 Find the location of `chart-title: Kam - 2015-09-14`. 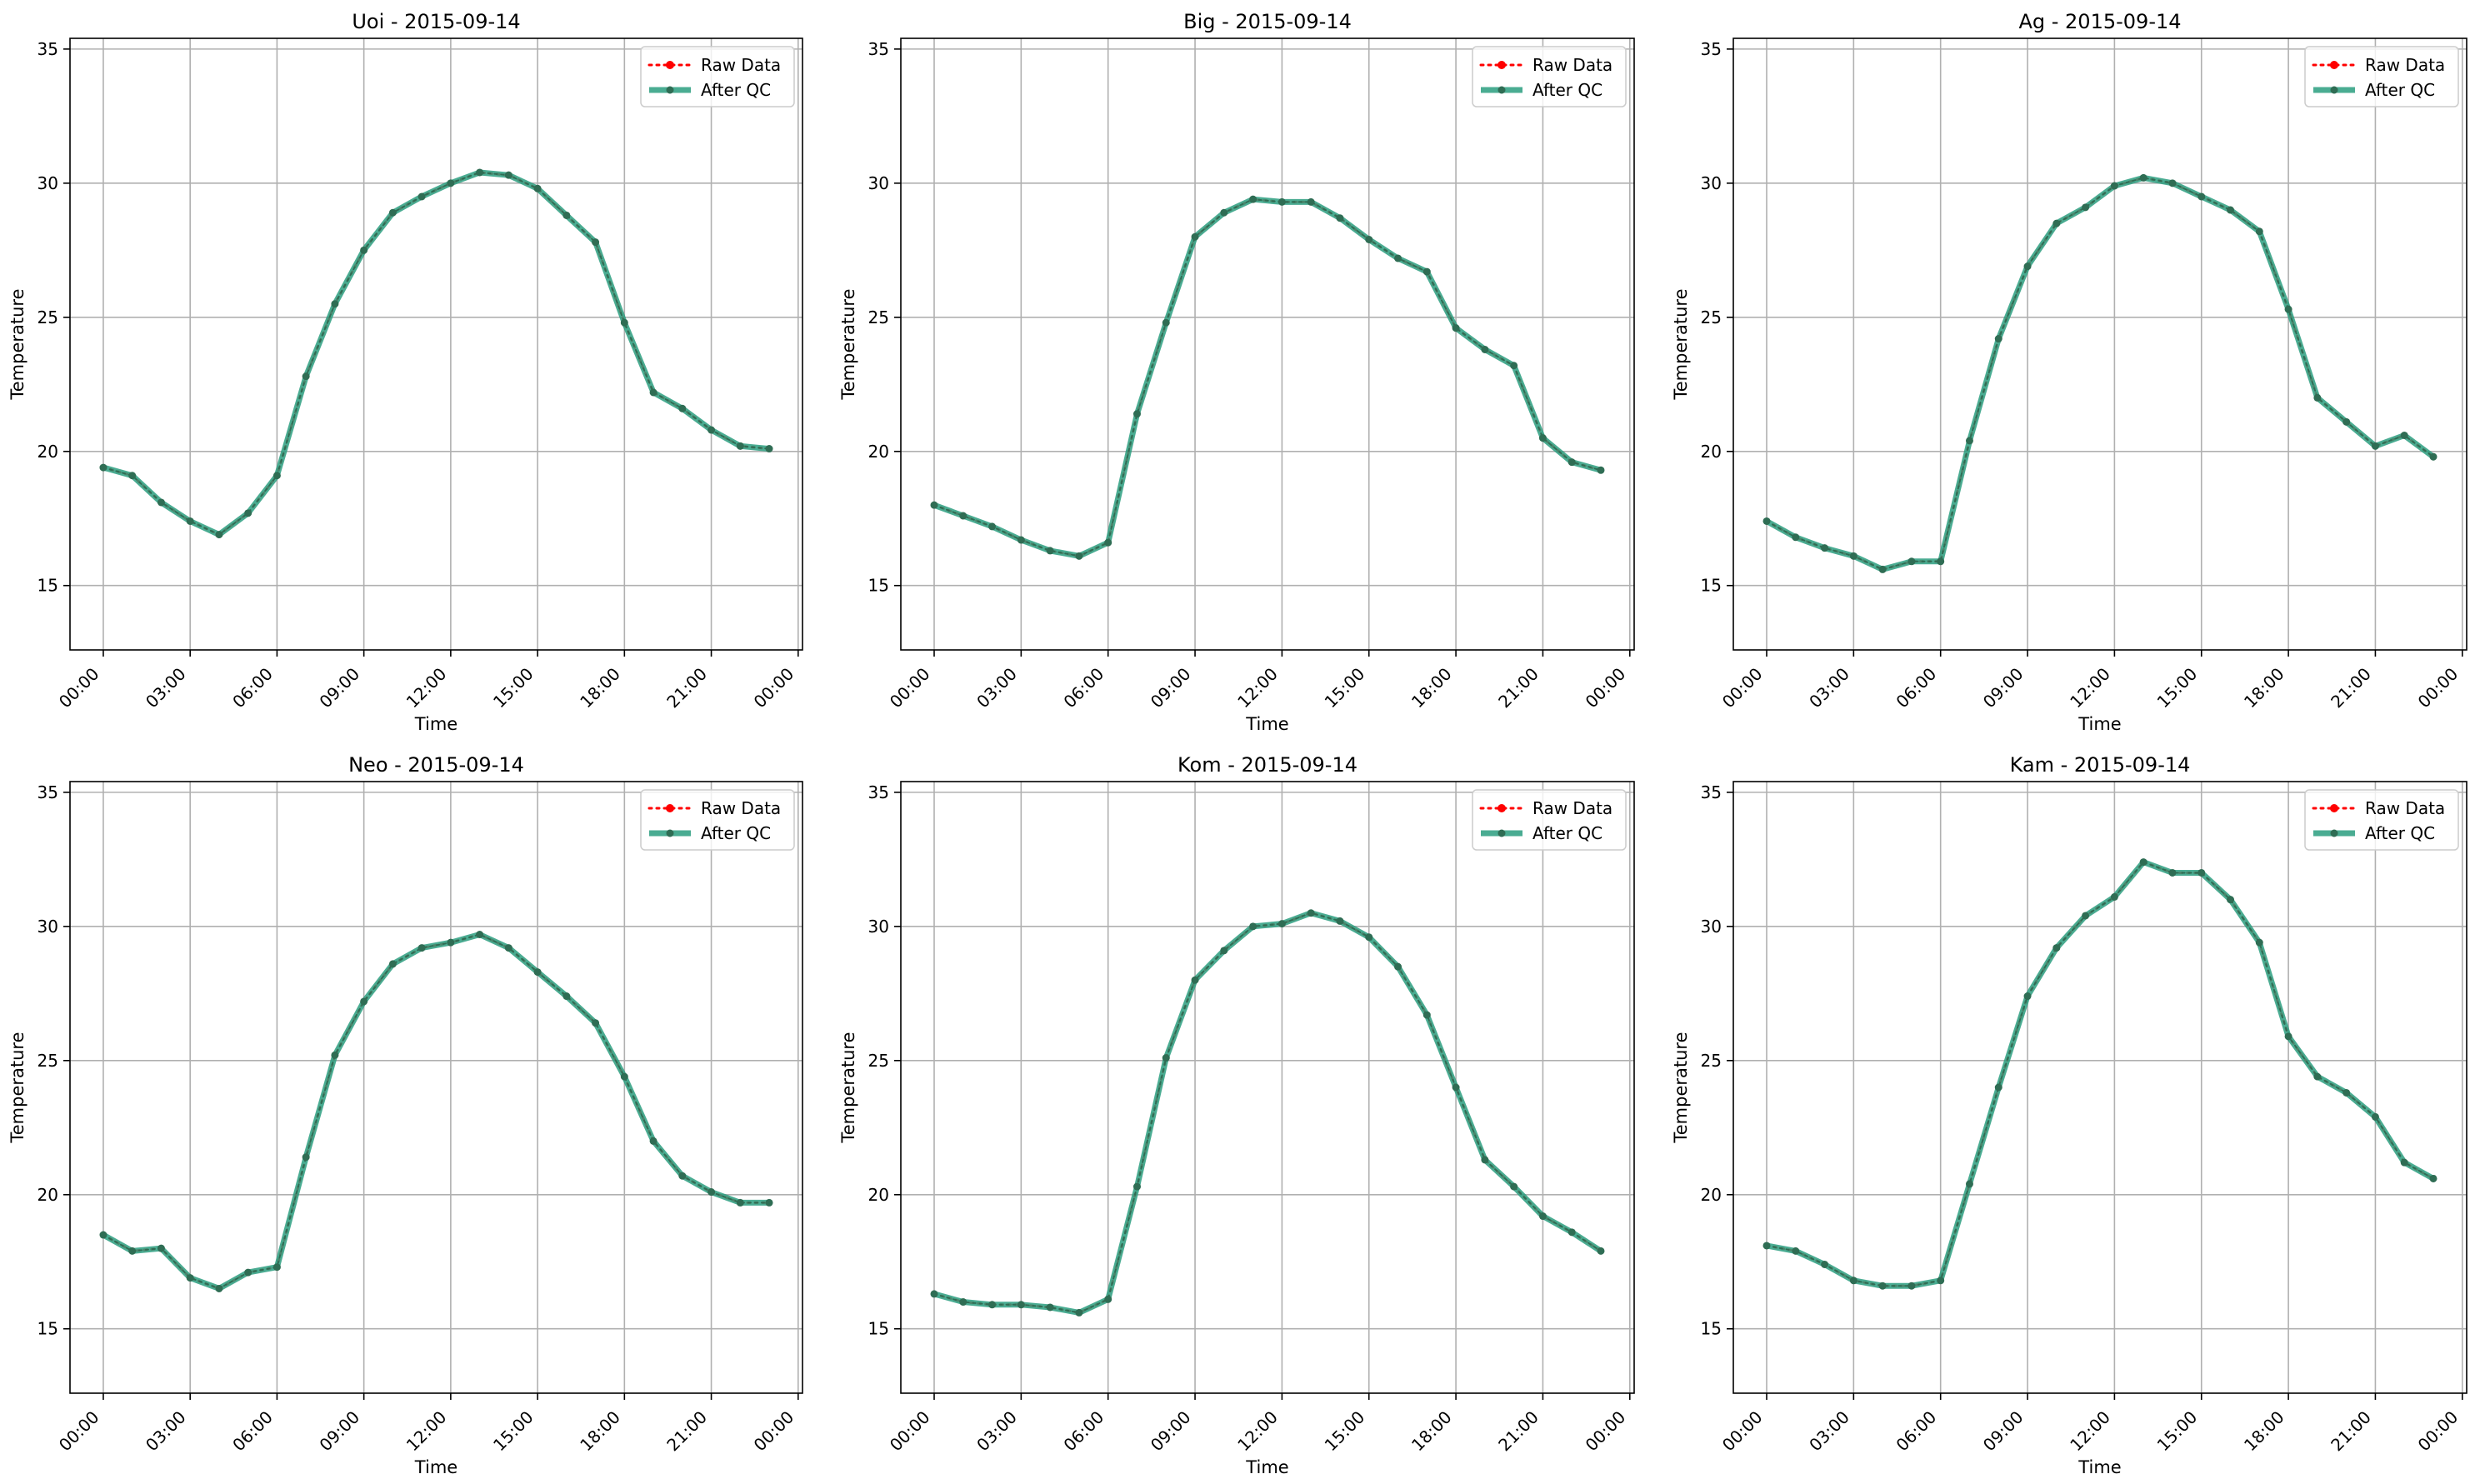

chart-title: Kam - 2015-09-14 is located at coordinates (2100, 765).